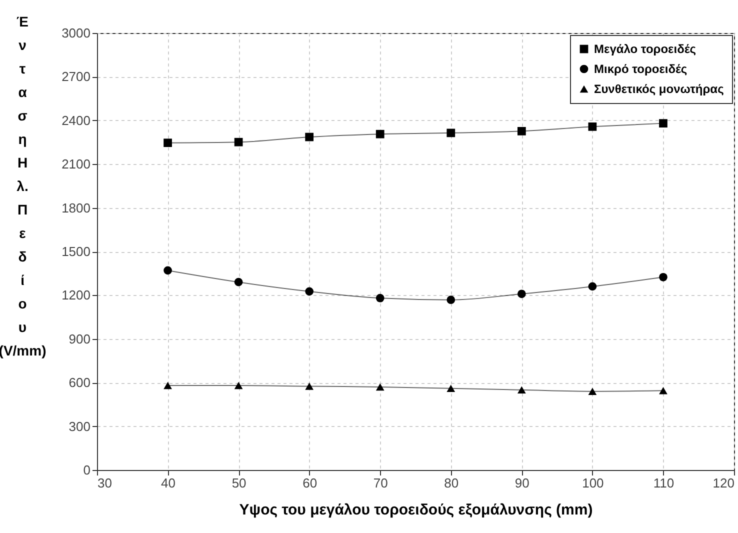 The height and width of the screenshot is (533, 738). Describe the element at coordinates (239, 483) in the screenshot. I see `x-tick-label: 50` at that location.